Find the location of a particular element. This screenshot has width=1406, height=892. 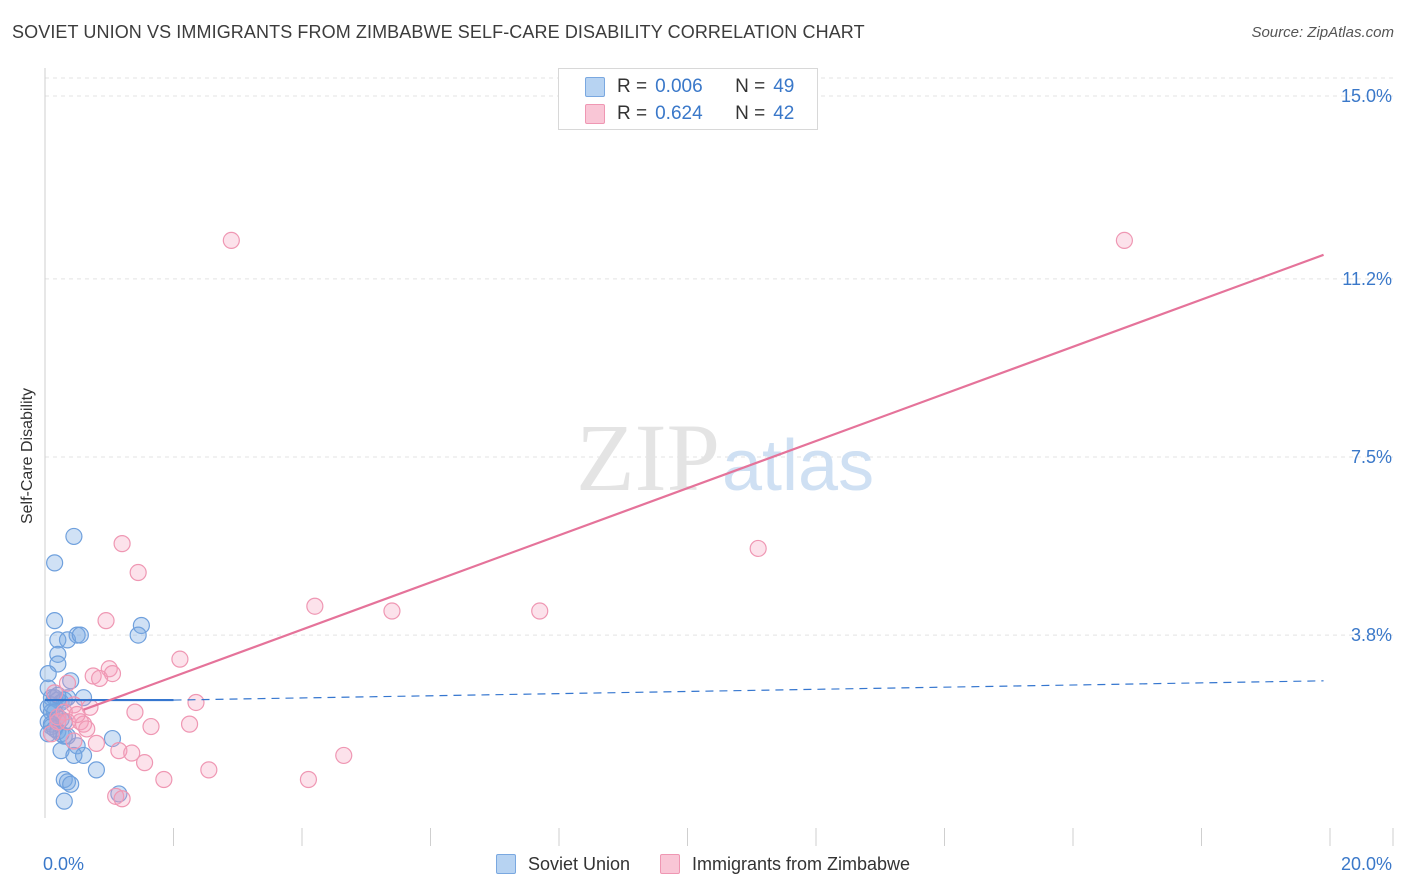

source-credit: Source: ZipAtlas.com is located at coordinates (1322, 32).